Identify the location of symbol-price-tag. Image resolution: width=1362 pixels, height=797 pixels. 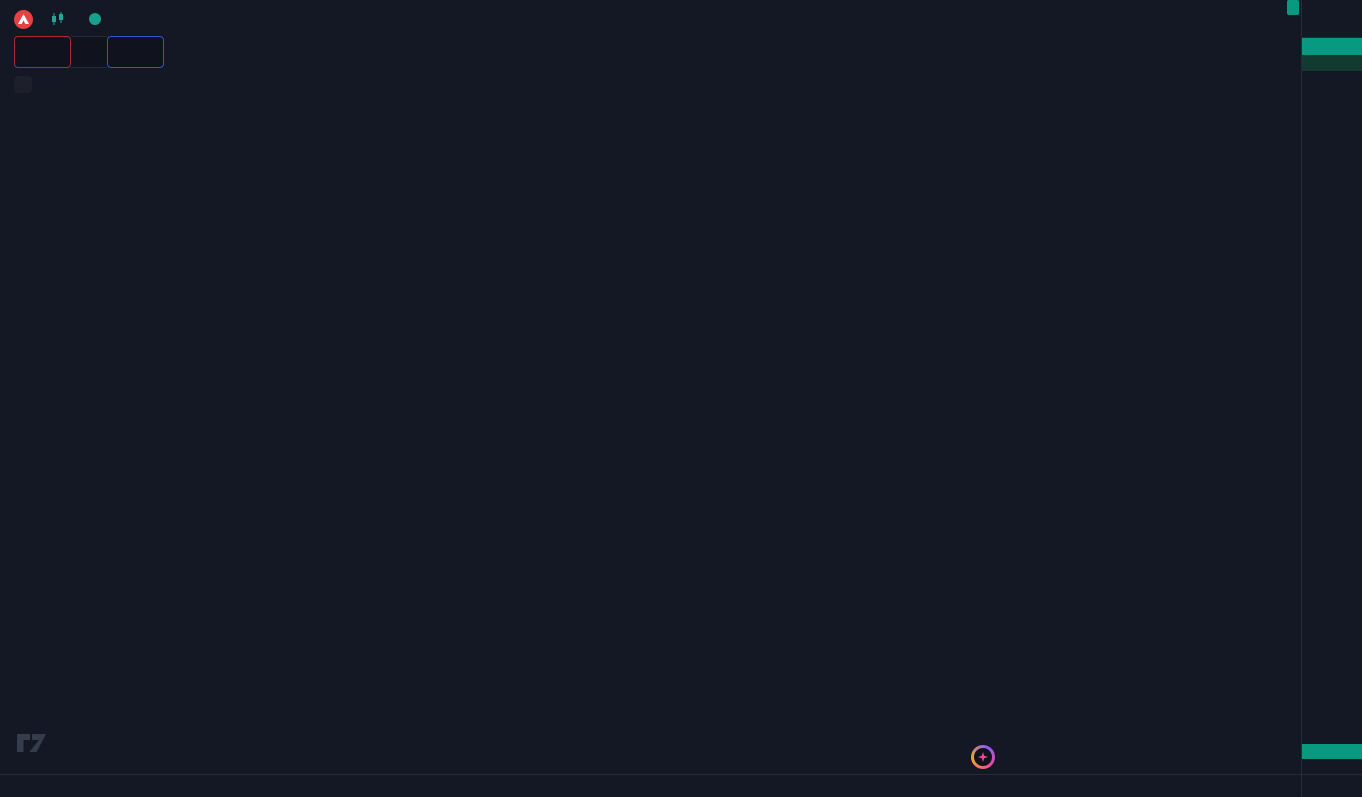
(1293, 7).